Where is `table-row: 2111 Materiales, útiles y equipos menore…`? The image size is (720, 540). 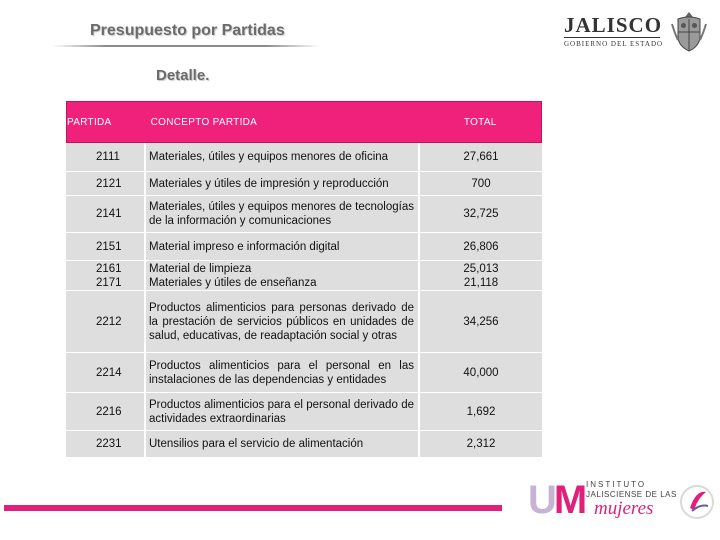
table-row: 2111 Materiales, útiles y equipos menore… is located at coordinates (304, 157).